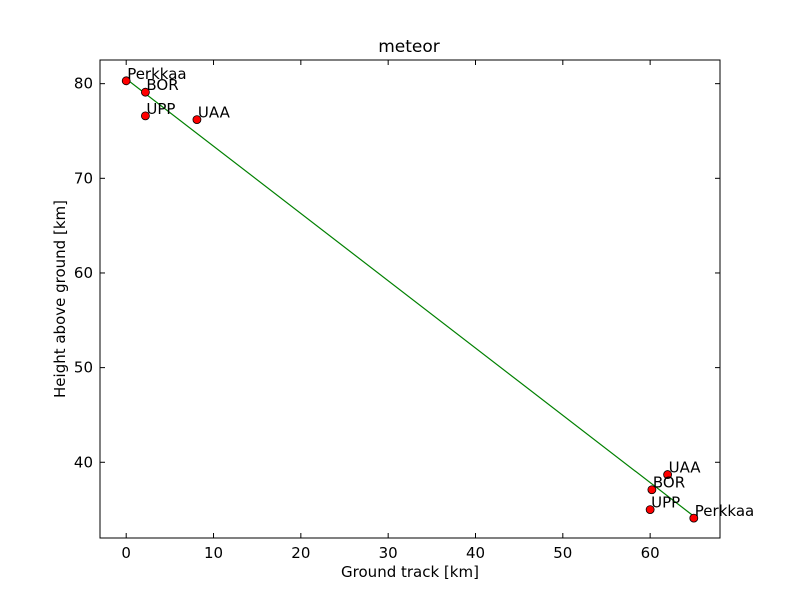 The height and width of the screenshot is (600, 800). I want to click on y-tick-label: 60, so click(83, 273).